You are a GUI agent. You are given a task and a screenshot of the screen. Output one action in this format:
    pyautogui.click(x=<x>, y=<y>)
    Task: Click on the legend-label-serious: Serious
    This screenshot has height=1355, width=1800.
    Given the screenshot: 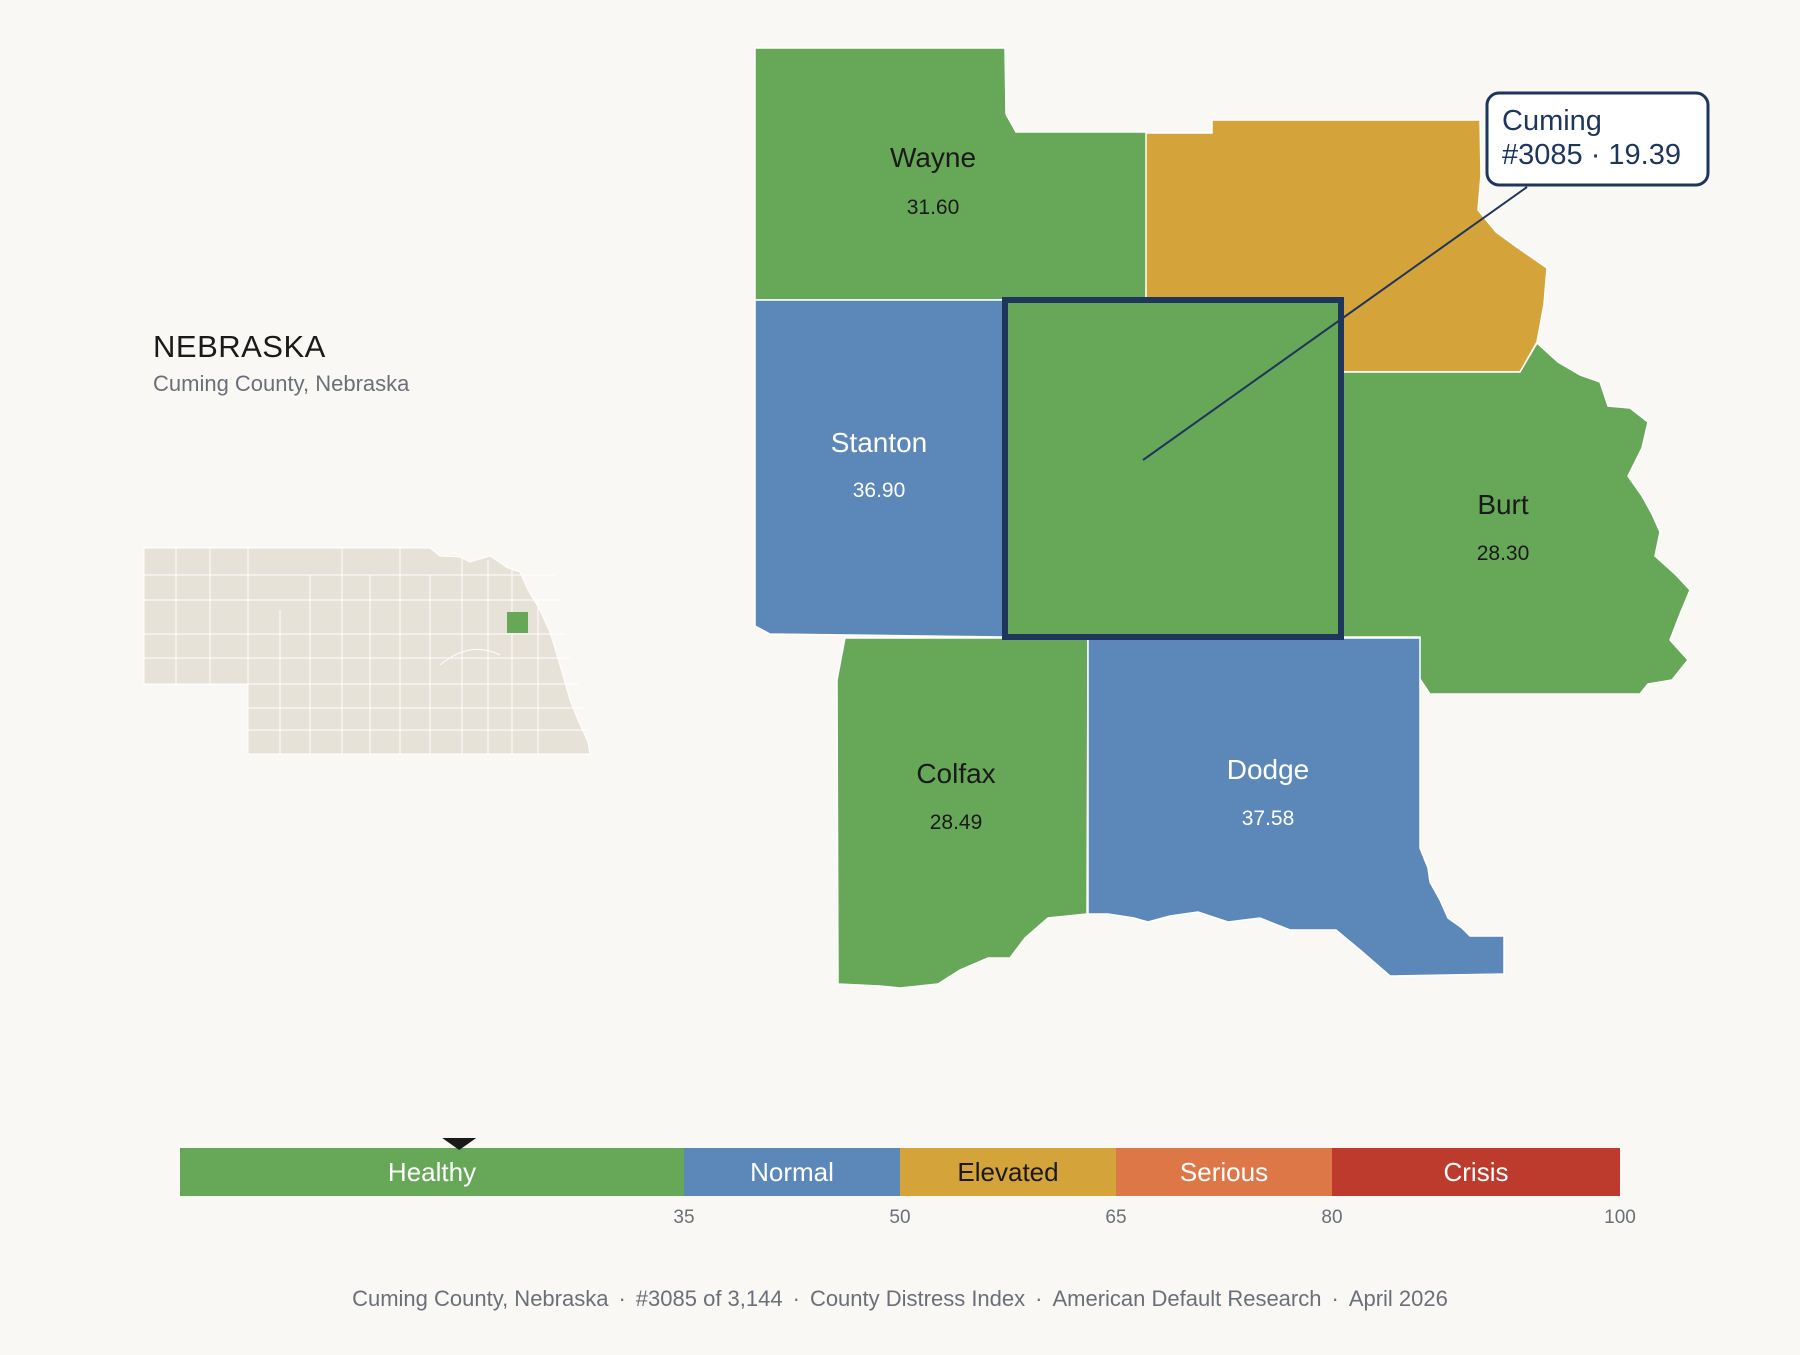 What is the action you would take?
    pyautogui.click(x=1224, y=1172)
    